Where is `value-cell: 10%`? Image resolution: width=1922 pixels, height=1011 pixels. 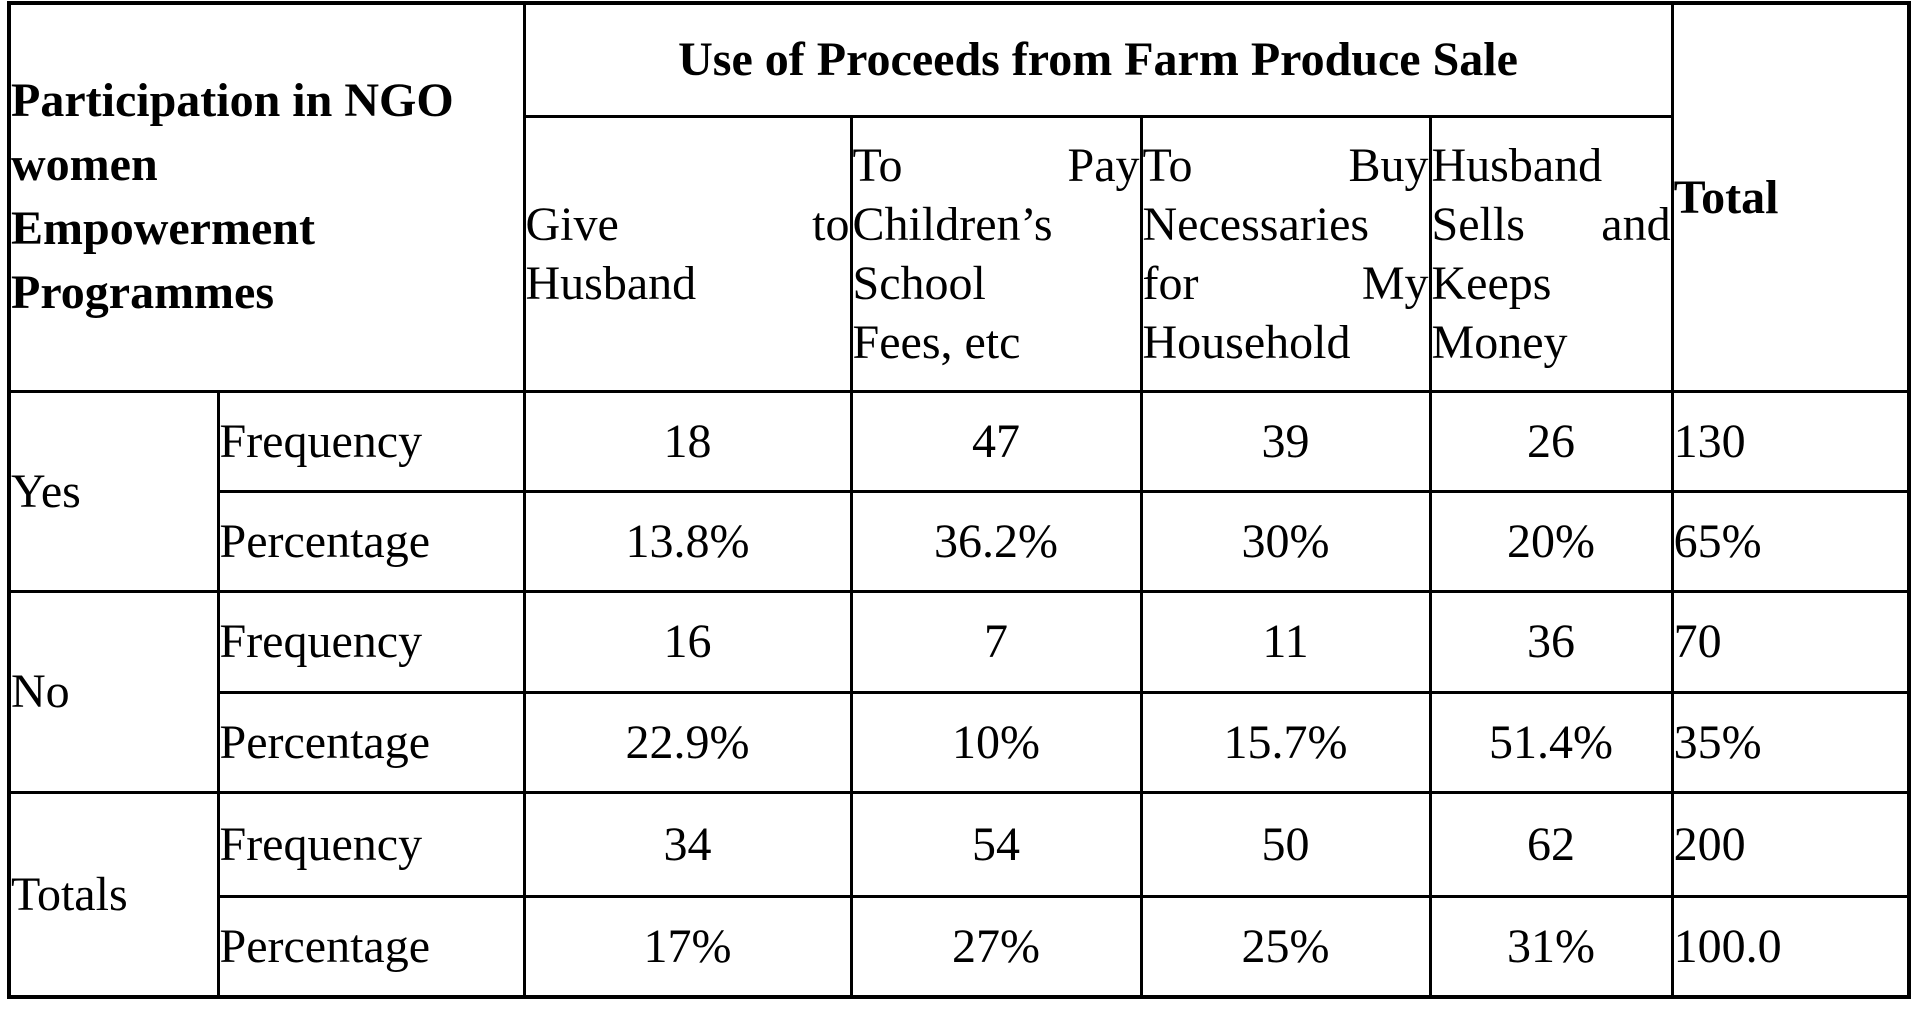 value-cell: 10% is located at coordinates (996, 742).